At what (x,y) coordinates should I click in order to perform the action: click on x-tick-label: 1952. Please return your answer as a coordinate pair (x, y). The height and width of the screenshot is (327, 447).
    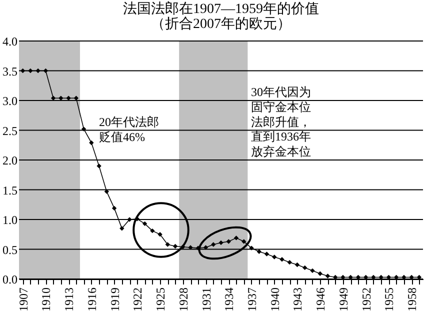
    Looking at the image, I should click on (366, 300).